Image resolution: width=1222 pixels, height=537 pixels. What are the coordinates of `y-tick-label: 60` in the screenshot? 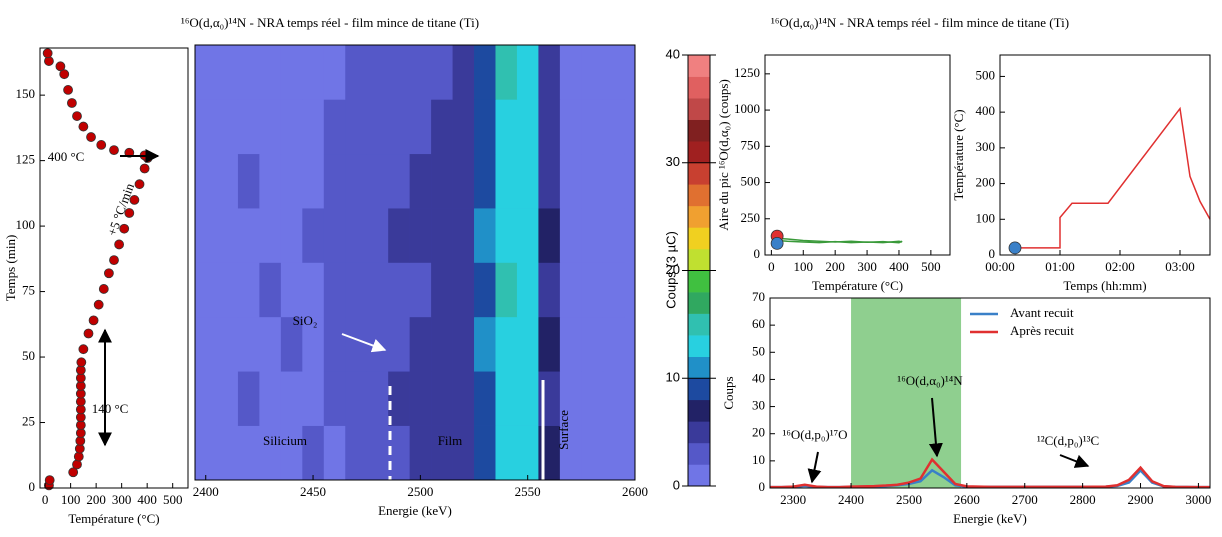 It's located at (758, 323).